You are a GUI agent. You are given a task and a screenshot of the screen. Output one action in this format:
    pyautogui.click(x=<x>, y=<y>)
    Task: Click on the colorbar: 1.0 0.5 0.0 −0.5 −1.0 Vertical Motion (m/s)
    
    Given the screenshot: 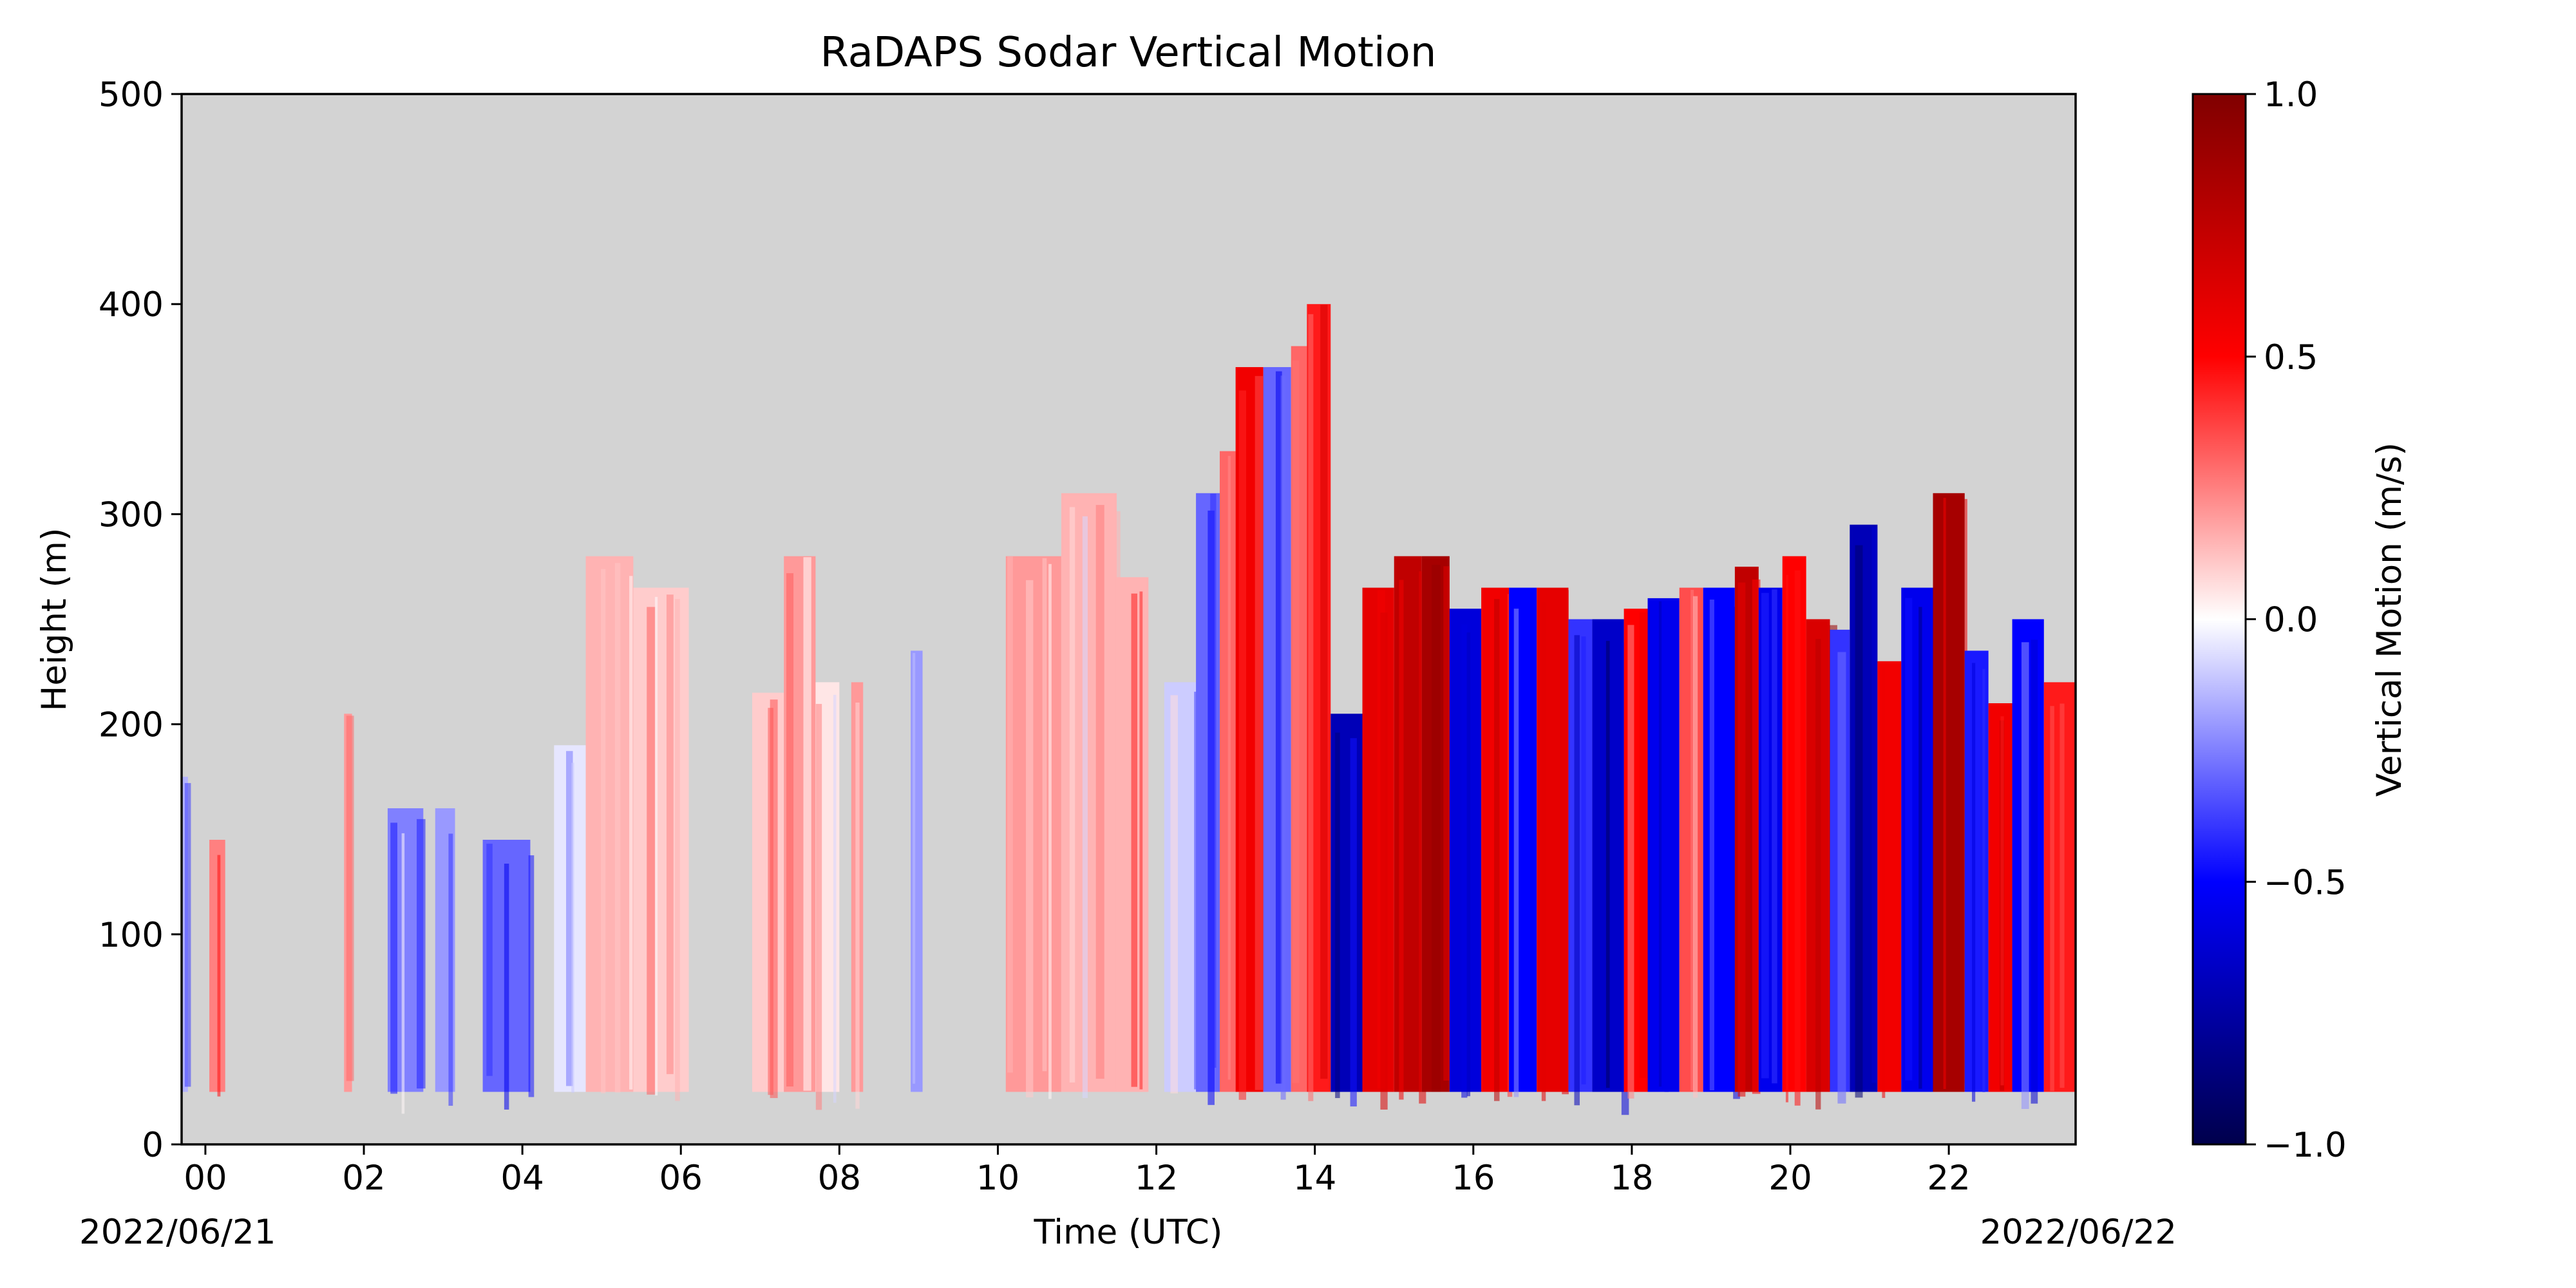 What is the action you would take?
    pyautogui.click(x=2300, y=620)
    